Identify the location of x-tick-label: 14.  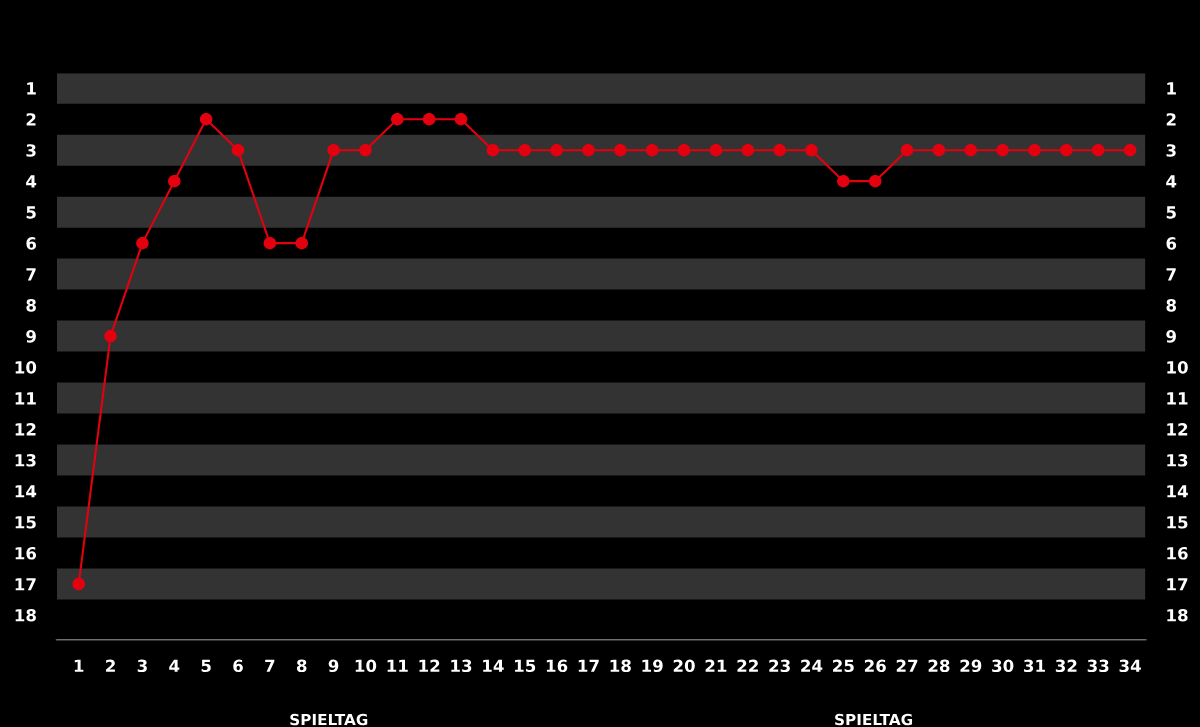
(493, 665).